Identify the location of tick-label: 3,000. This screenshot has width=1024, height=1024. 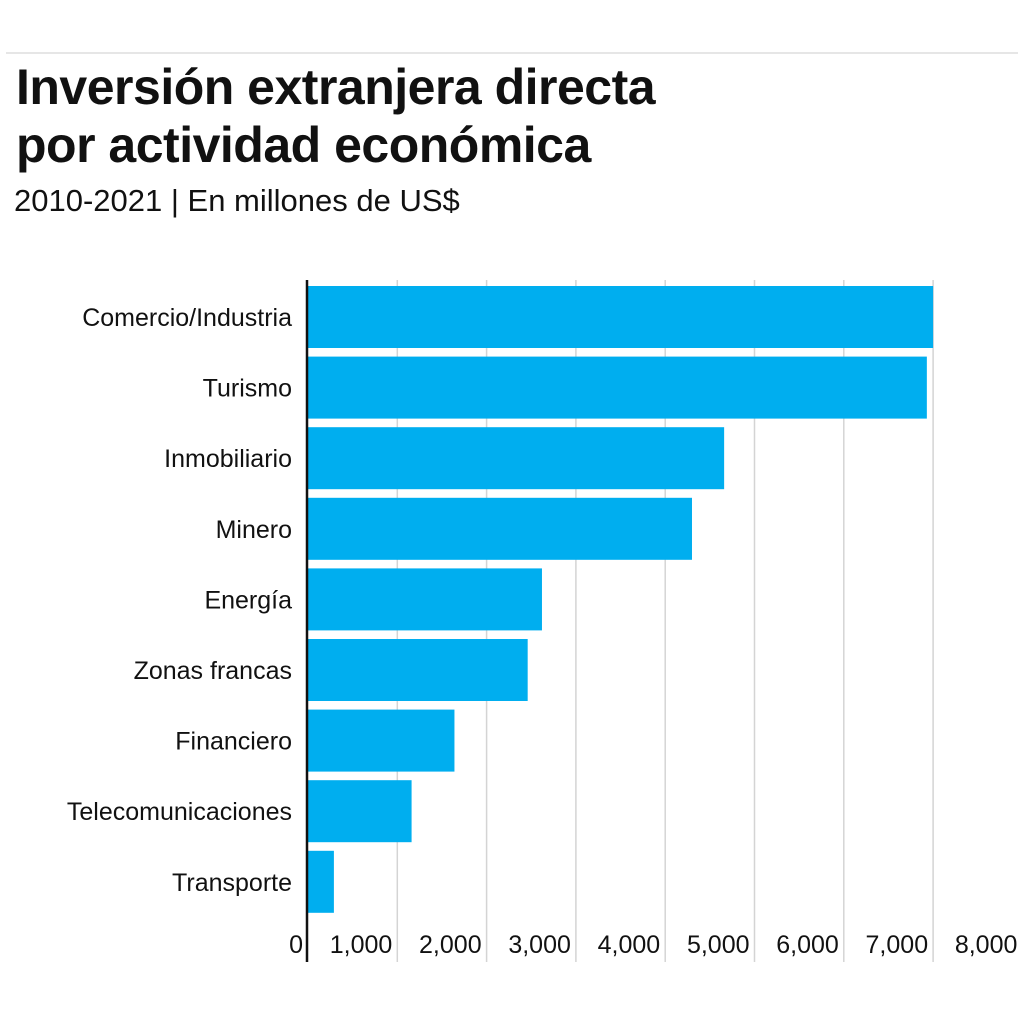
(539, 945).